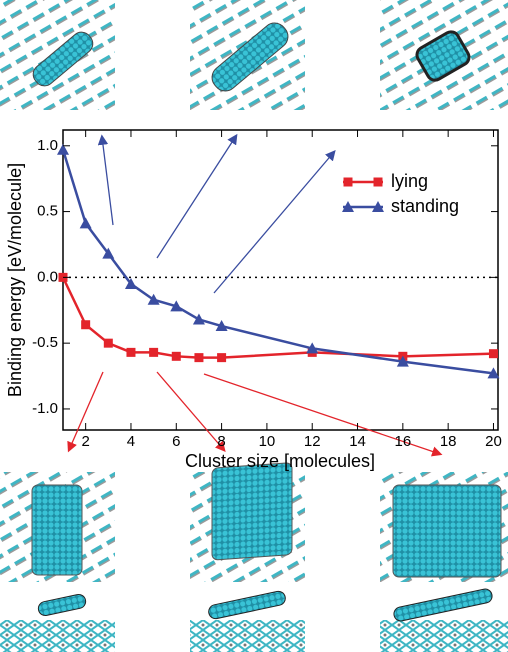 Image resolution: width=508 pixels, height=652 pixels. Describe the element at coordinates (47, 276) in the screenshot. I see `y-tick-label: 0.0` at that location.